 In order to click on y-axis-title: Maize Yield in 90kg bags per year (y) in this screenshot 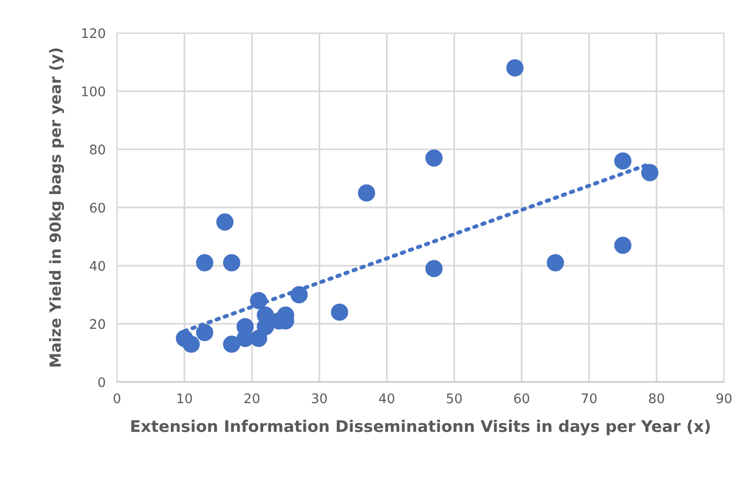, I will do `click(56, 207)`.